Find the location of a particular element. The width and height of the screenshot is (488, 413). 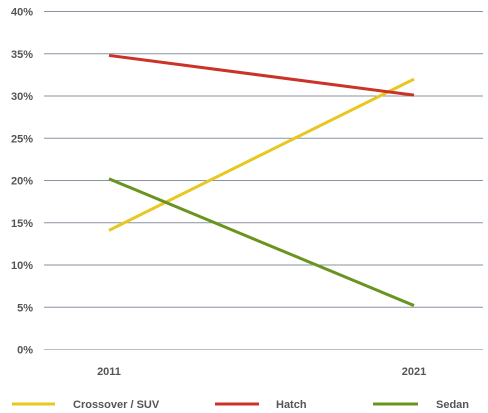

x-tick-label: 2011 is located at coordinates (109, 372).